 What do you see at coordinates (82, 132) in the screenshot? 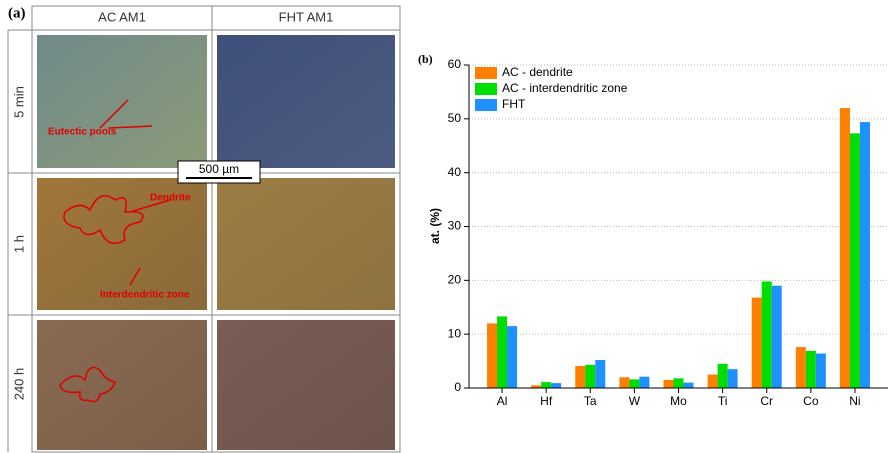
I see `annotation: Eutectic pools` at bounding box center [82, 132].